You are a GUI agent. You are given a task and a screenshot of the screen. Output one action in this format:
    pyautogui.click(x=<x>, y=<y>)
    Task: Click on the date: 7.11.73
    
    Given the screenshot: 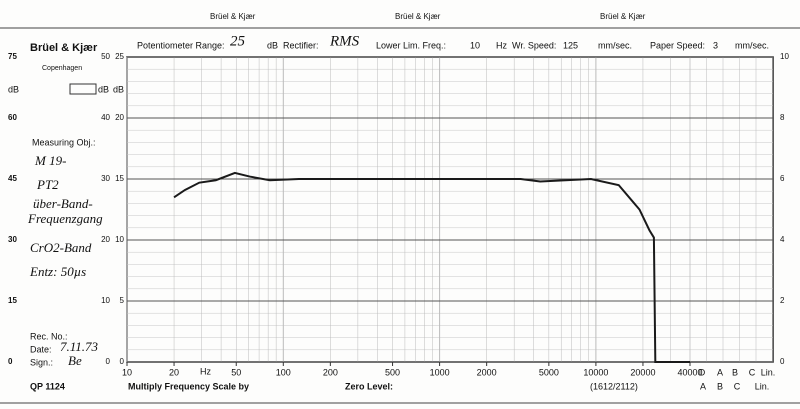 What is the action you would take?
    pyautogui.click(x=79, y=346)
    